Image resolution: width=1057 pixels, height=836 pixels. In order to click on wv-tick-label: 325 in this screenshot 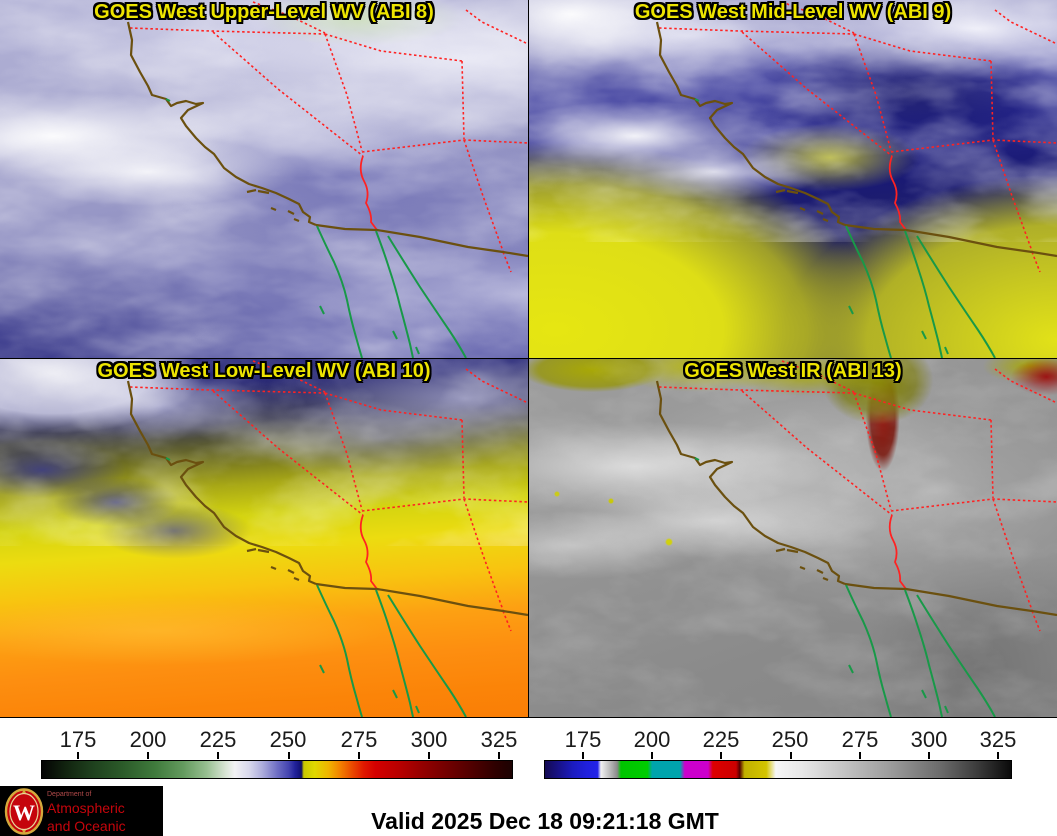, I will do `click(499, 739)`.